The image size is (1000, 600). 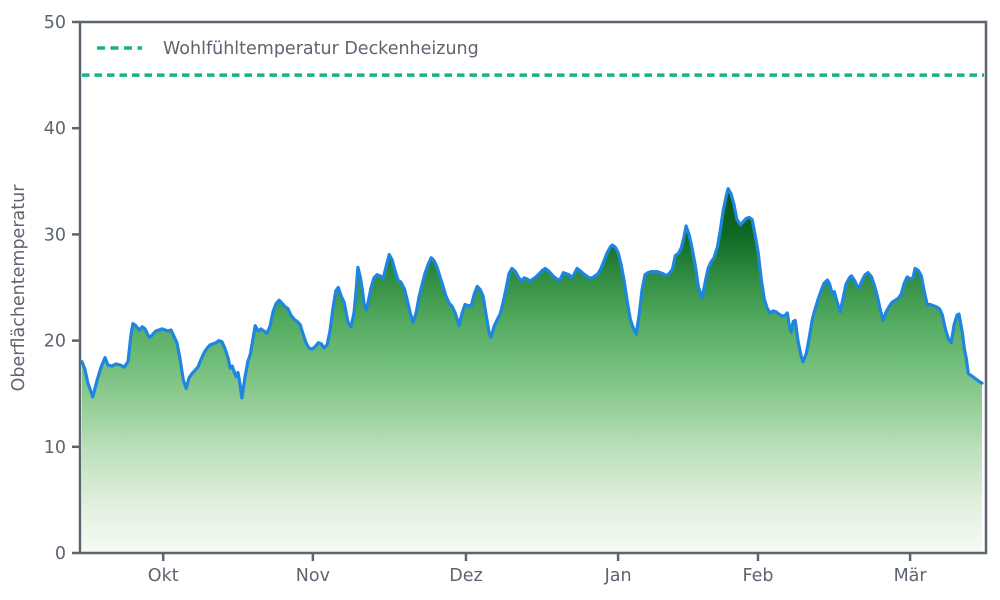 I want to click on y-tick-label: 30, so click(x=55, y=235).